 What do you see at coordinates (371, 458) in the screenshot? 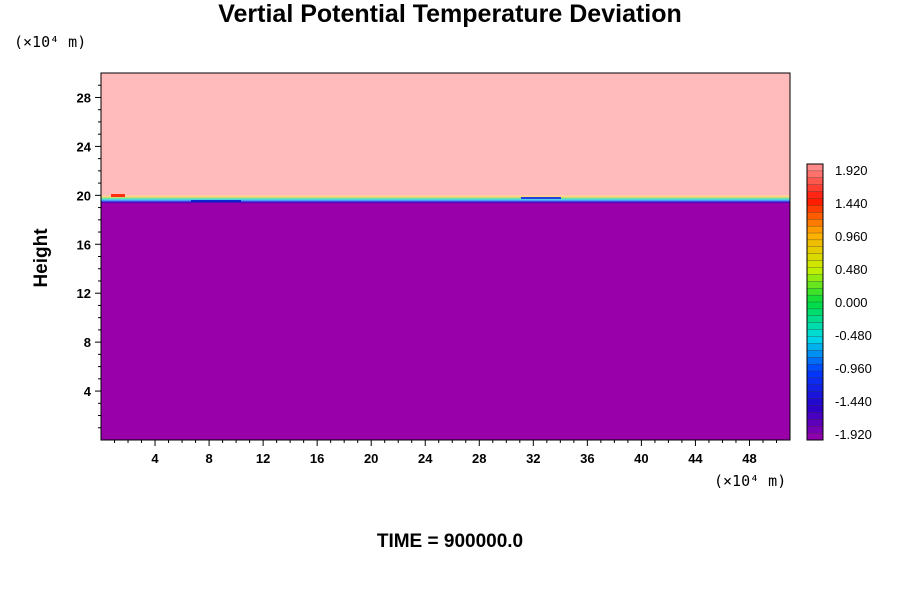
I see `x-tick-label-4: 20` at bounding box center [371, 458].